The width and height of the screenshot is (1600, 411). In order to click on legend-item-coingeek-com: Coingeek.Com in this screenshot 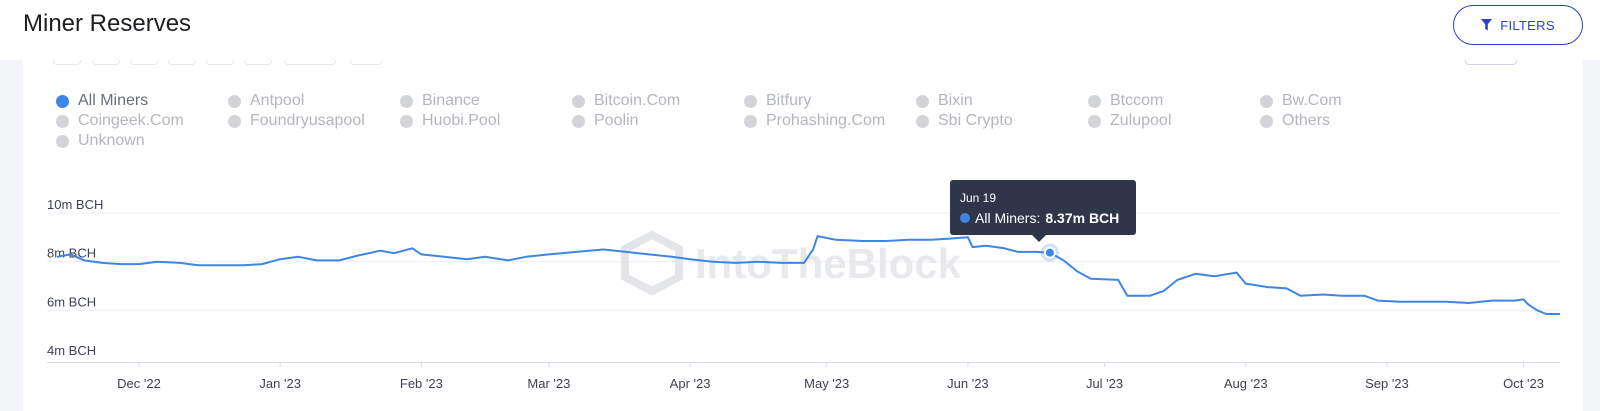, I will do `click(120, 121)`.